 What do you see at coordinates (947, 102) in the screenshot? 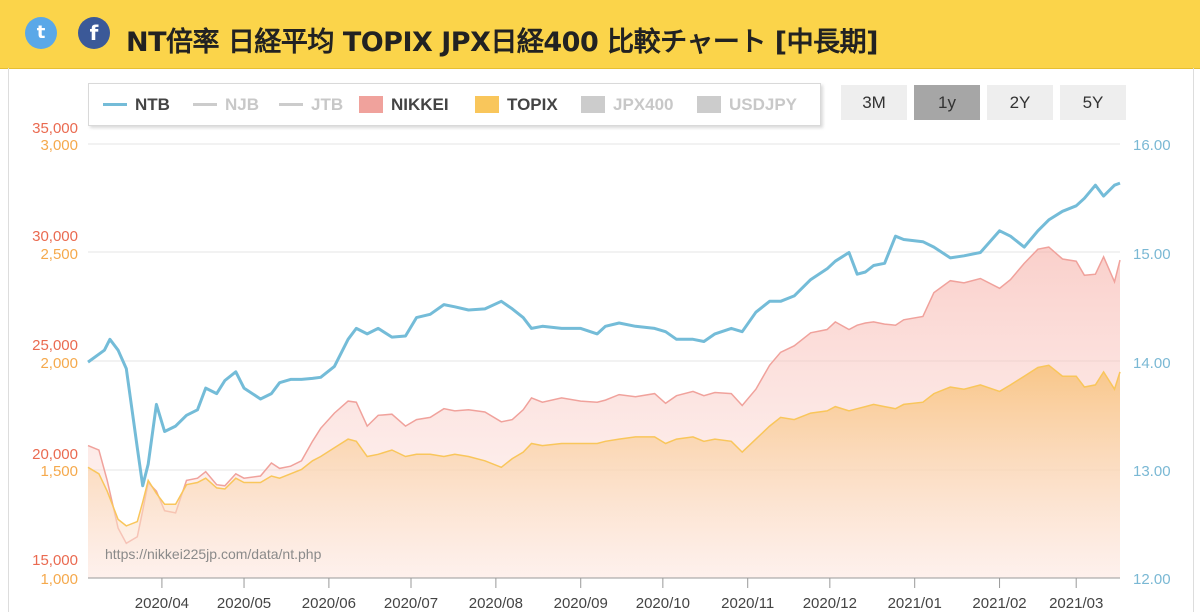
I see `range-button-1y: 1y` at bounding box center [947, 102].